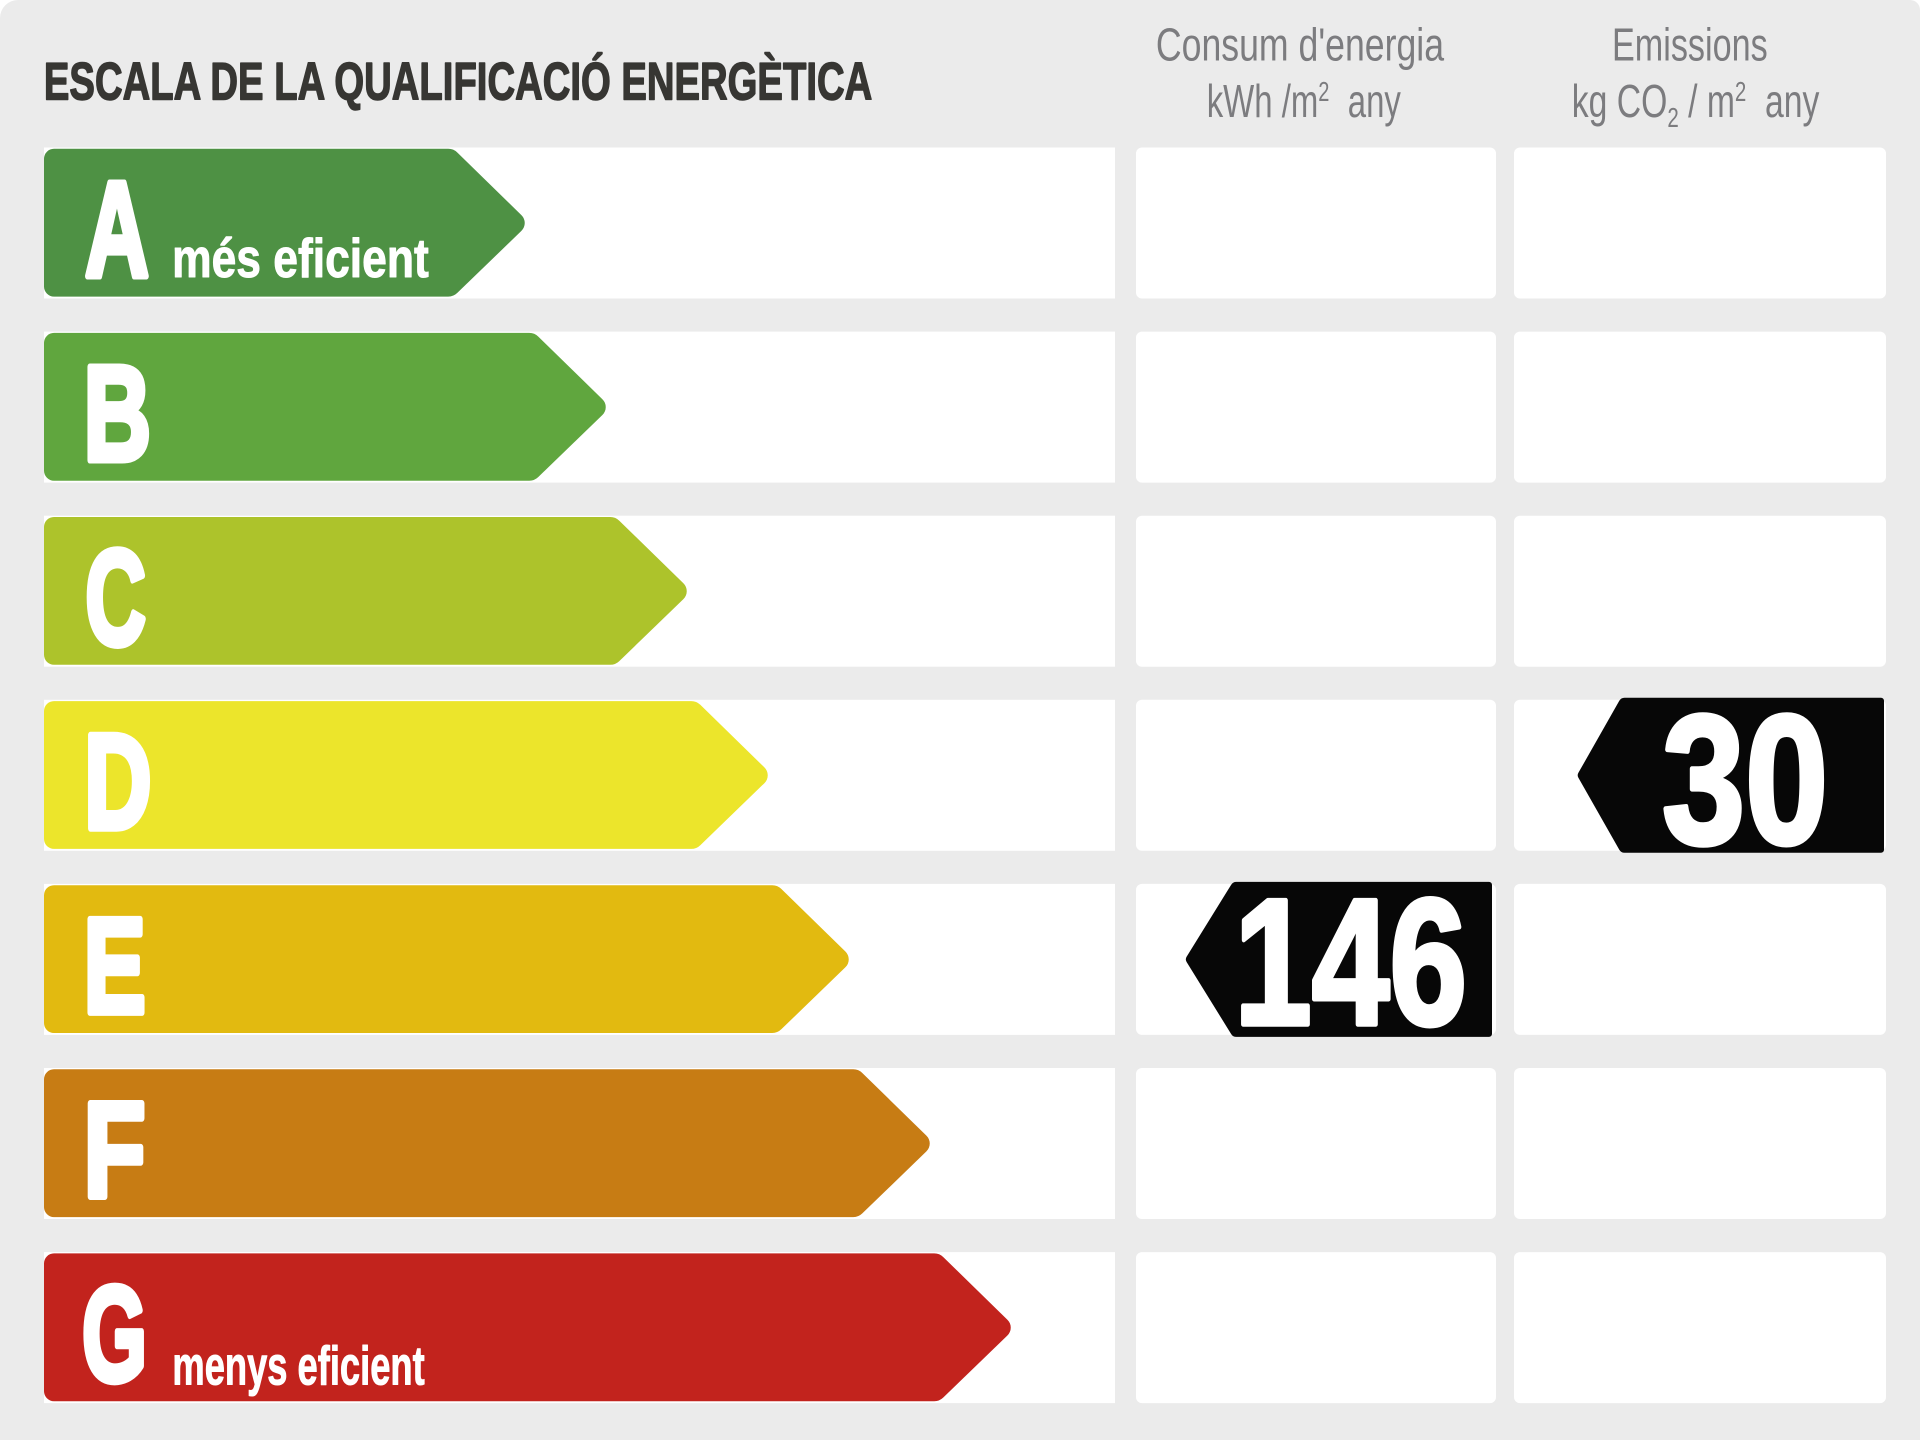 Image resolution: width=1920 pixels, height=1440 pixels. I want to click on svg-text: B, so click(118, 413).